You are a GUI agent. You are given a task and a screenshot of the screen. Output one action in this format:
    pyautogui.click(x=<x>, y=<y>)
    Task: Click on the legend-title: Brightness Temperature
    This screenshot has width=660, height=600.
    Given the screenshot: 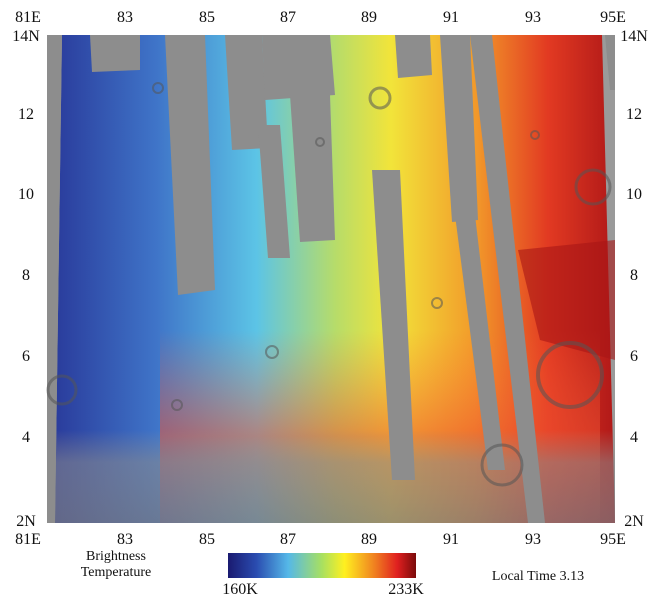 What is the action you would take?
    pyautogui.click(x=116, y=564)
    